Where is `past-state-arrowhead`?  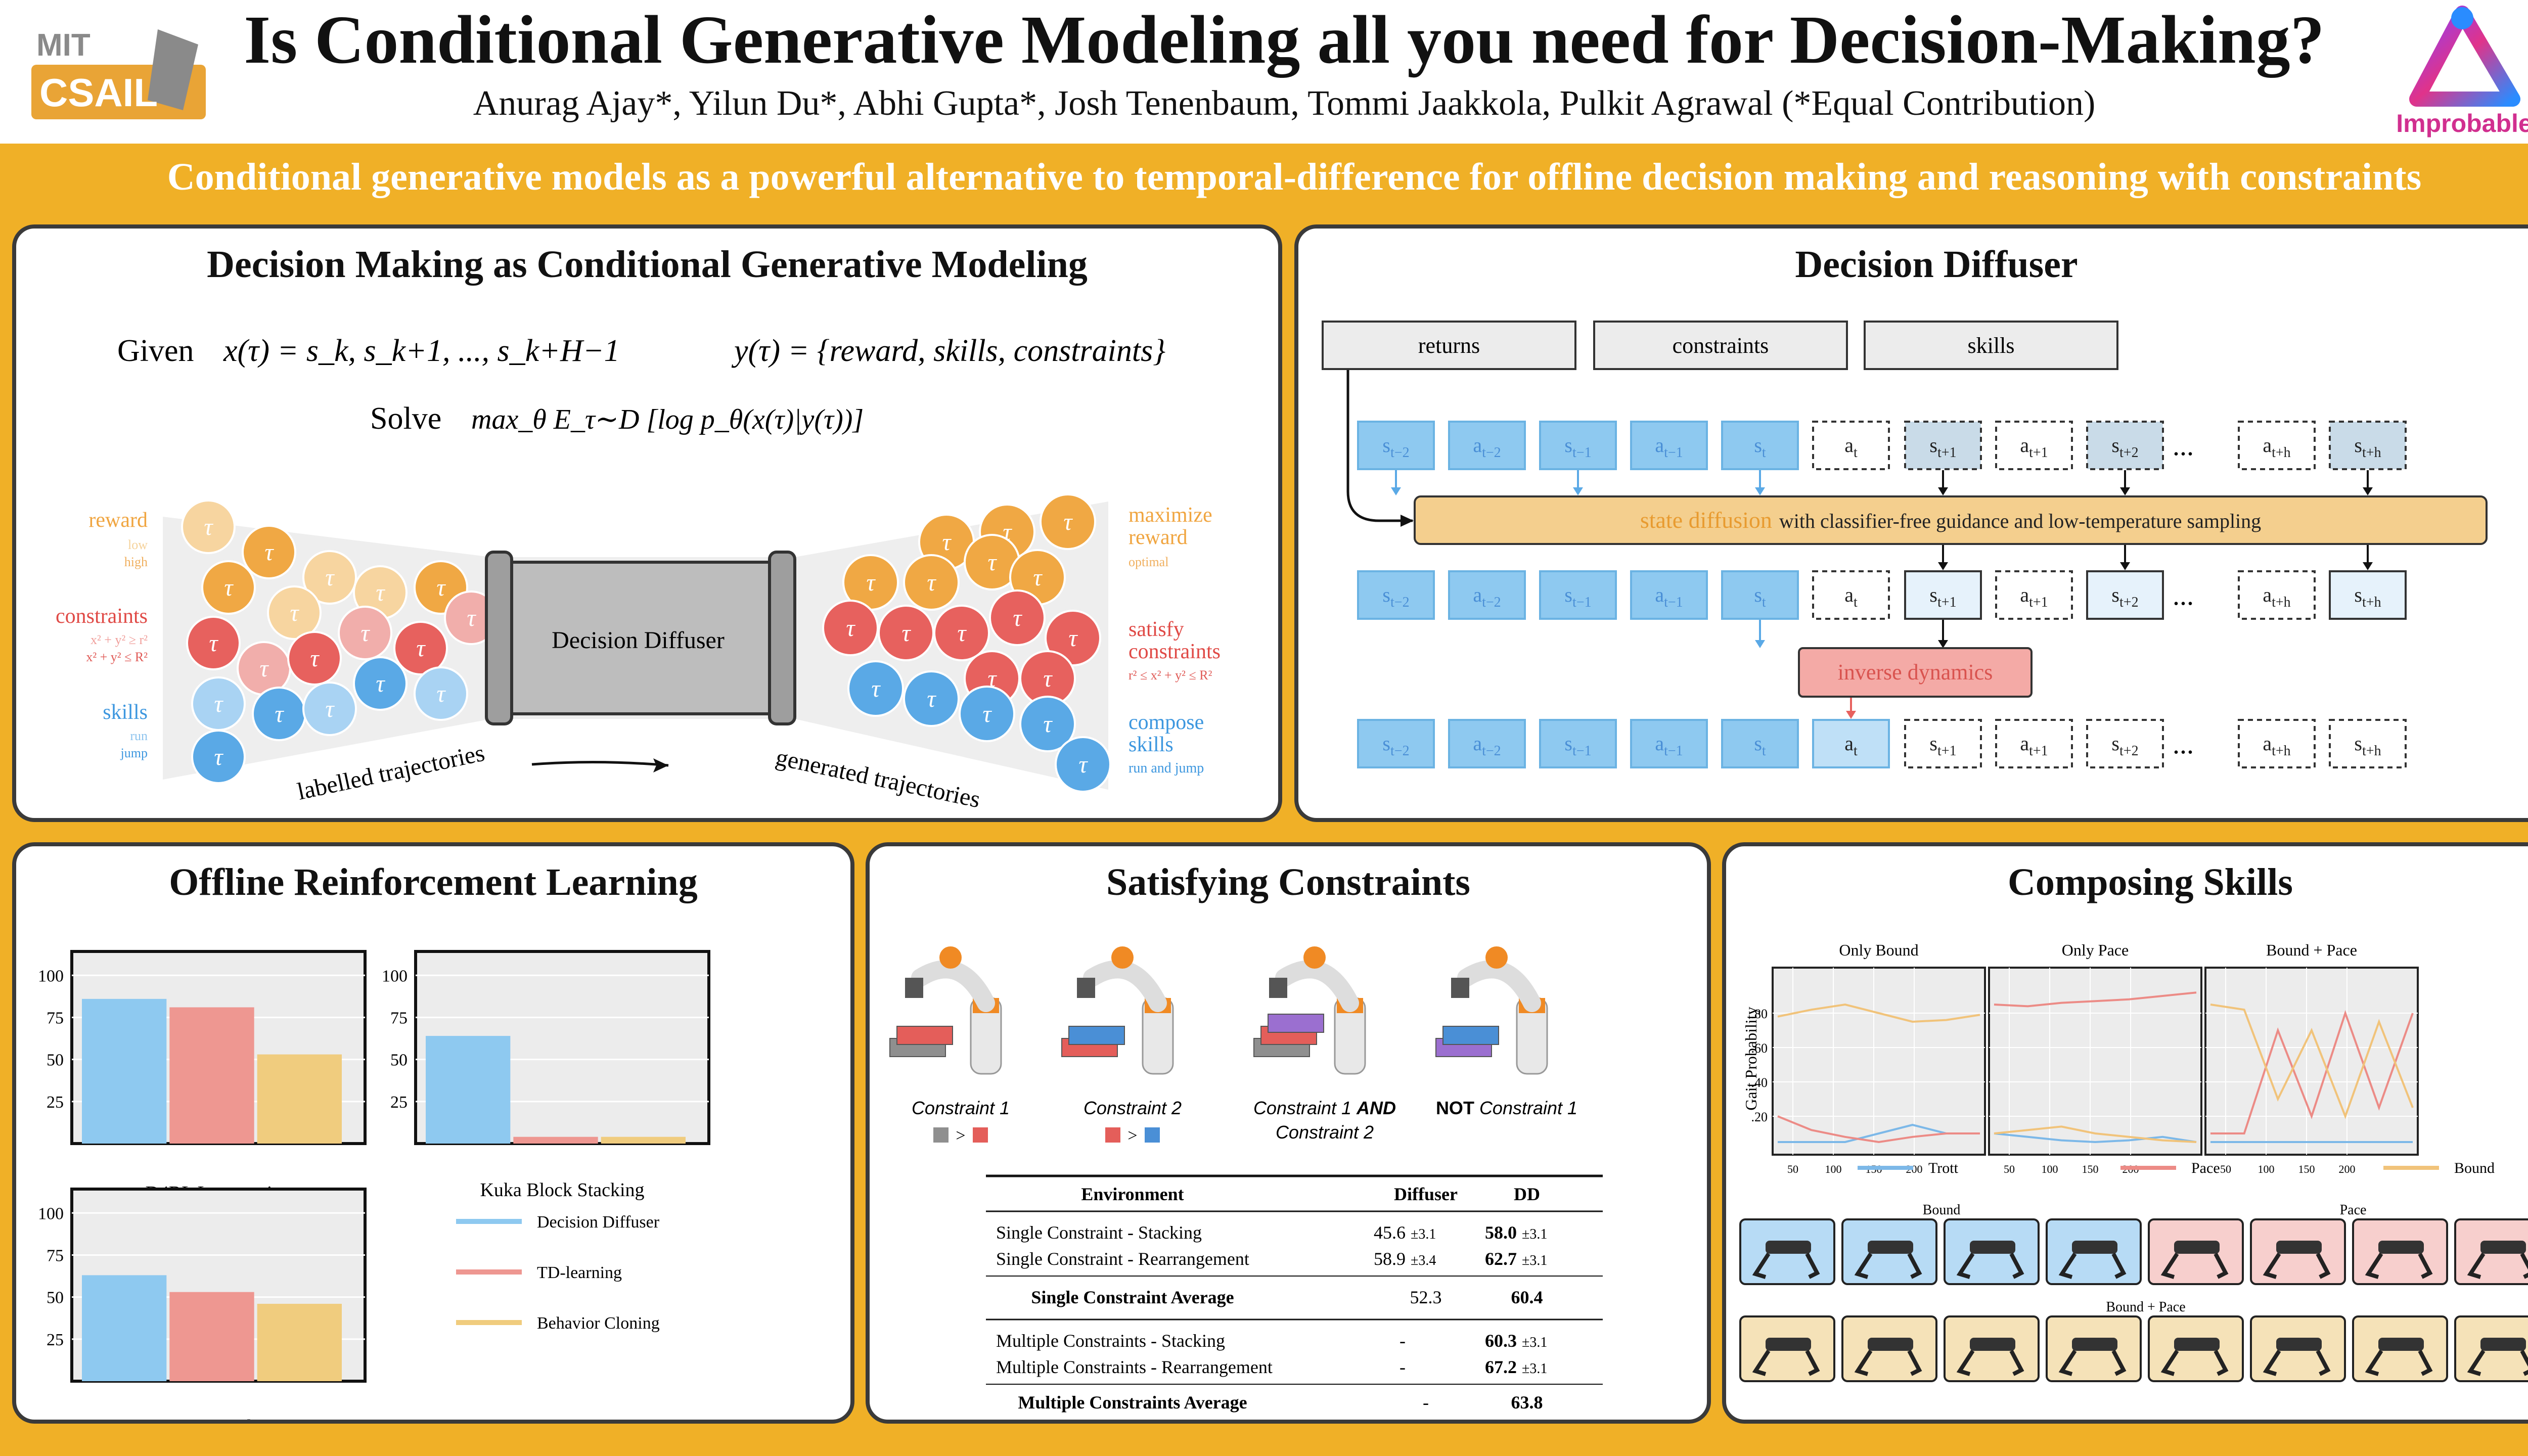
past-state-arrowhead is located at coordinates (1760, 491).